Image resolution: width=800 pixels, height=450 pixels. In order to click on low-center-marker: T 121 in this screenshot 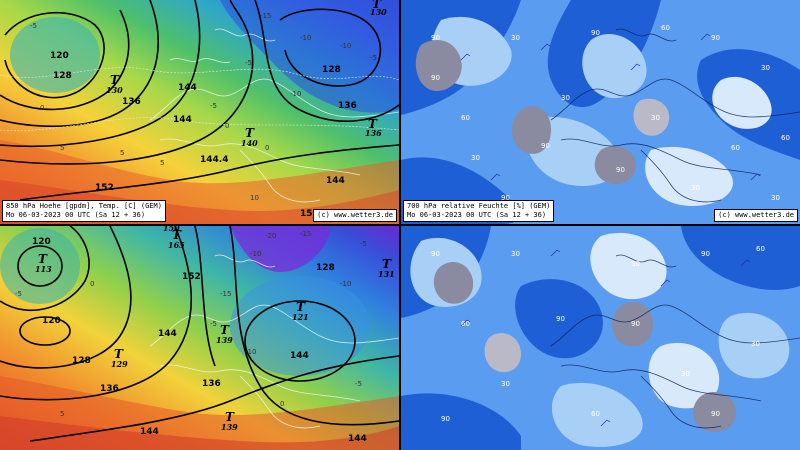, I will do `click(300, 311)`.